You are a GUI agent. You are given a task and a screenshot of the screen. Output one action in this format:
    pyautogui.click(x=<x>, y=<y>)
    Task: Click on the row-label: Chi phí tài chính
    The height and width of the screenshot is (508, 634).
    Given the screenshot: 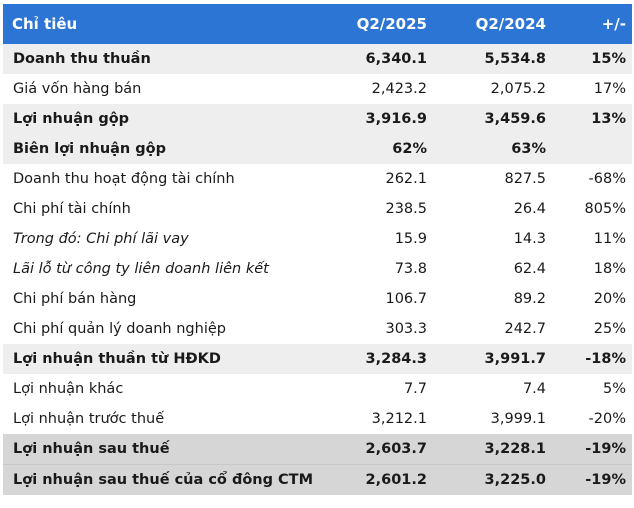 What is the action you would take?
    pyautogui.click(x=72, y=209)
    